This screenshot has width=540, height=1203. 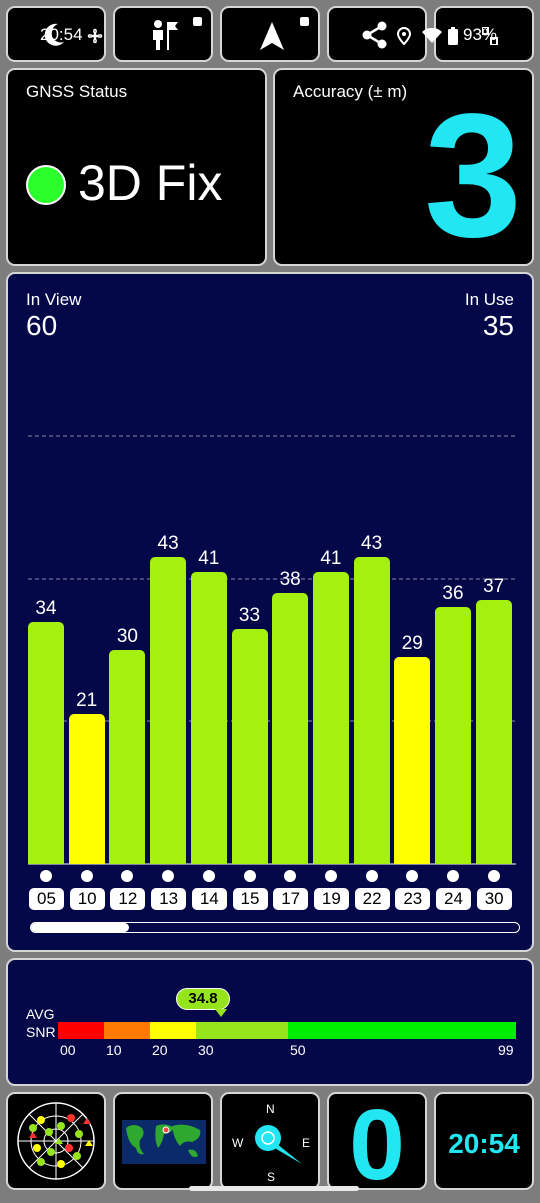 I want to click on satellite-prn-17: 17, so click(x=291, y=899).